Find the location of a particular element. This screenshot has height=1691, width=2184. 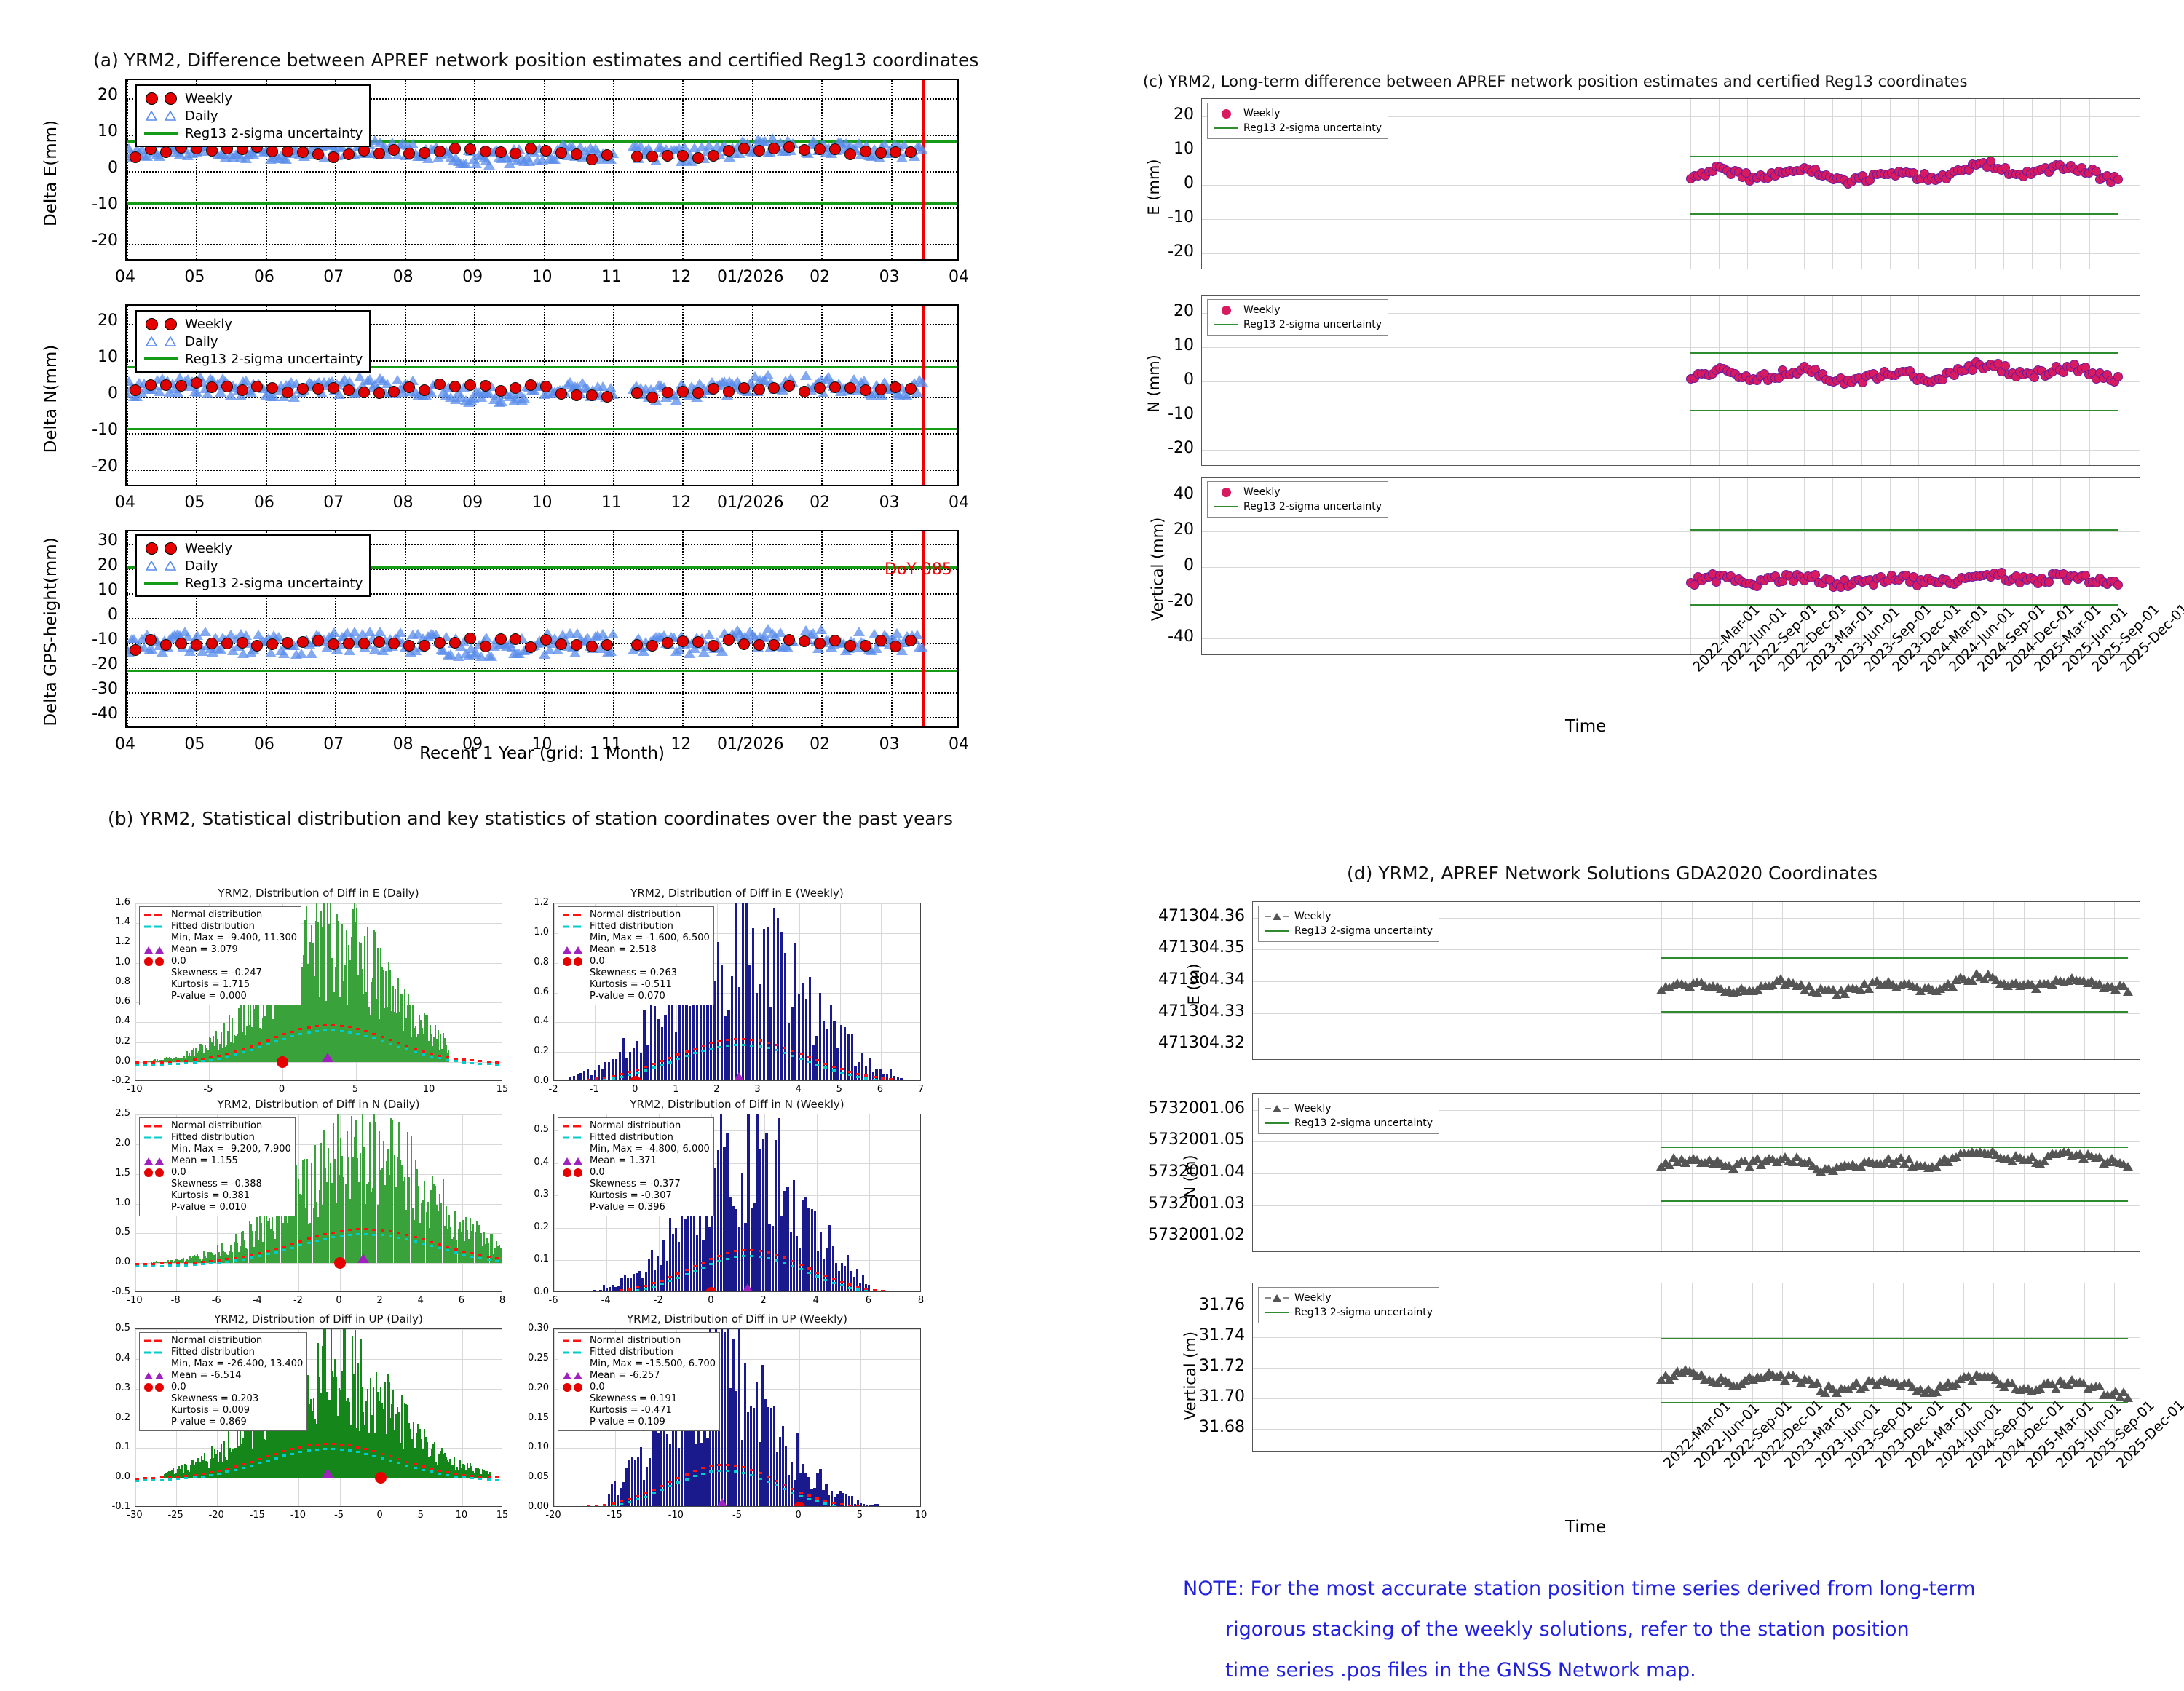

y-tick-label: 31.72 is located at coordinates (1170, 1366).